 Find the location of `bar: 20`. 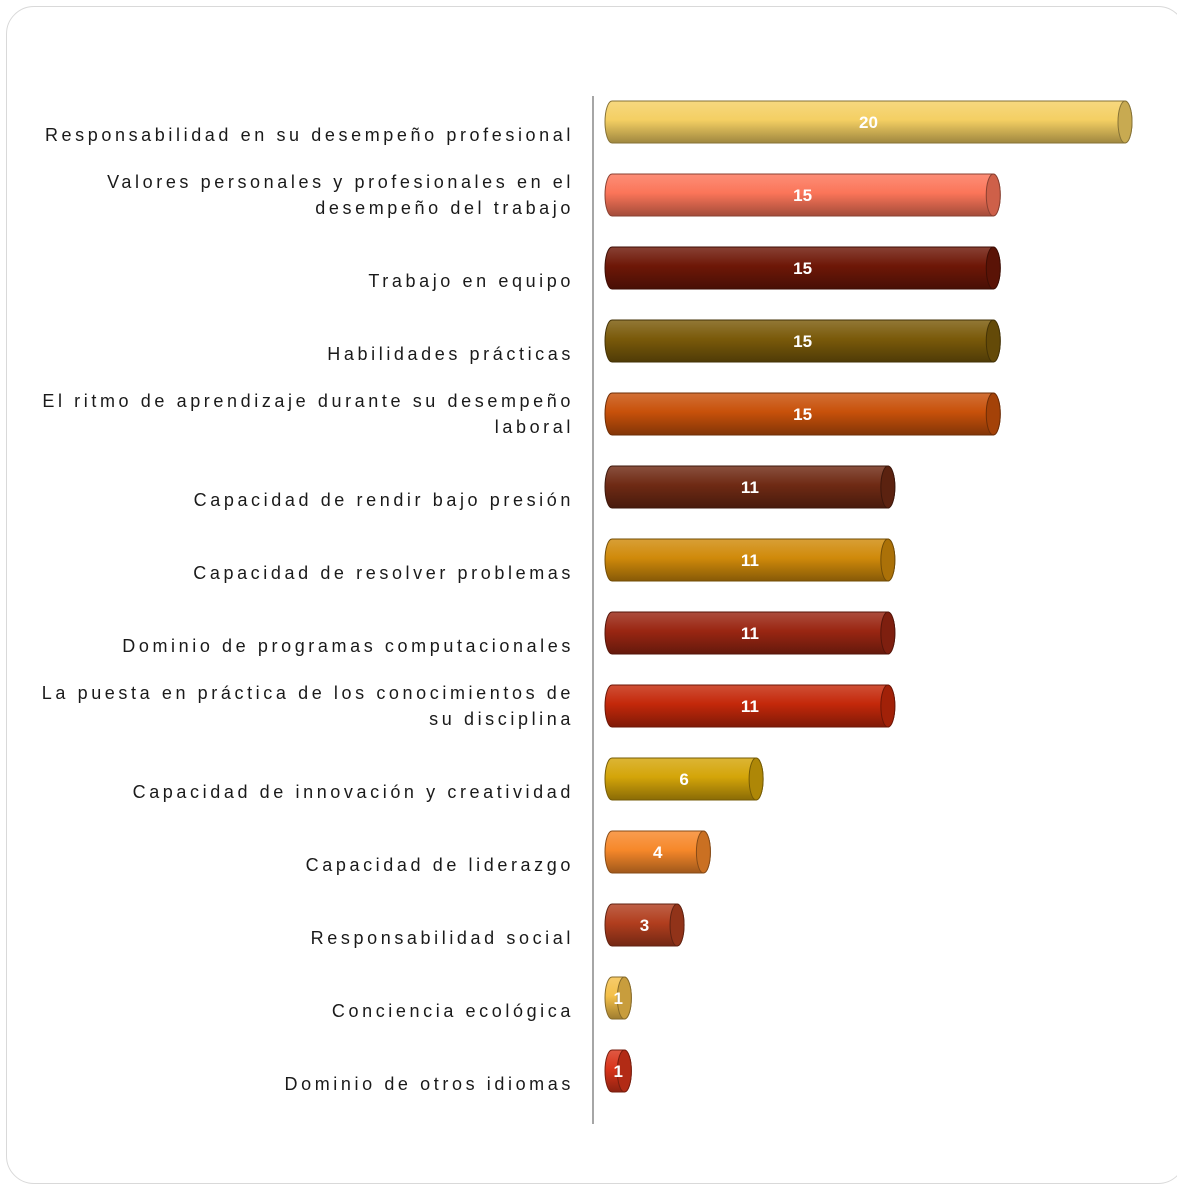

bar: 20 is located at coordinates (868, 122).